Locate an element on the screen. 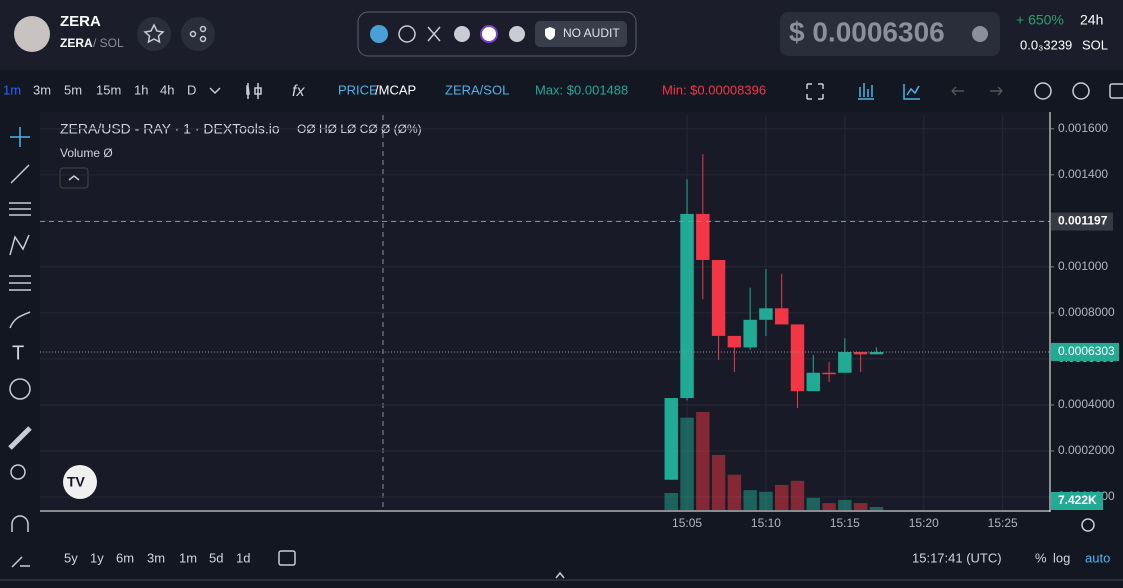  price-toggle: PRICE is located at coordinates (358, 89).